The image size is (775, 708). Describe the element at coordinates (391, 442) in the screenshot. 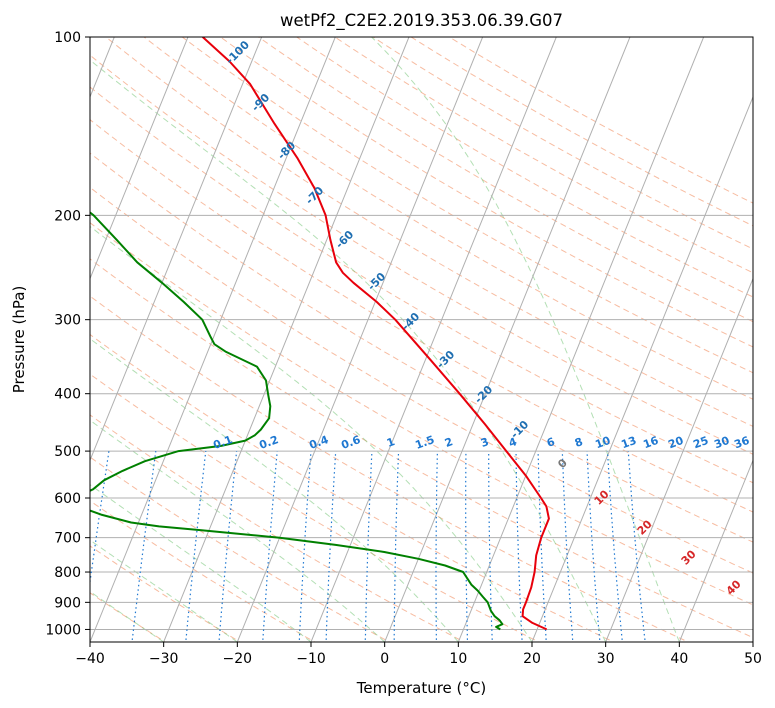

I see `mixing-ratio-label: 1` at that location.